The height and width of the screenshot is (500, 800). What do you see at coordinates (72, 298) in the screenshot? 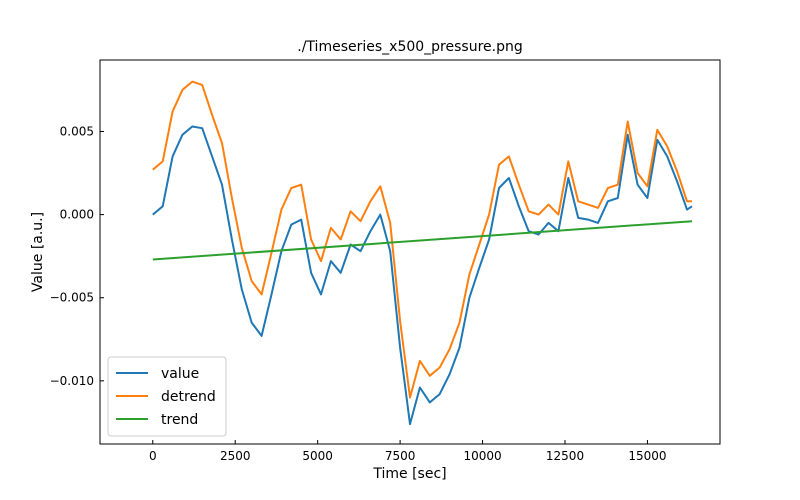
I see `y-tick-label: −0.005` at bounding box center [72, 298].